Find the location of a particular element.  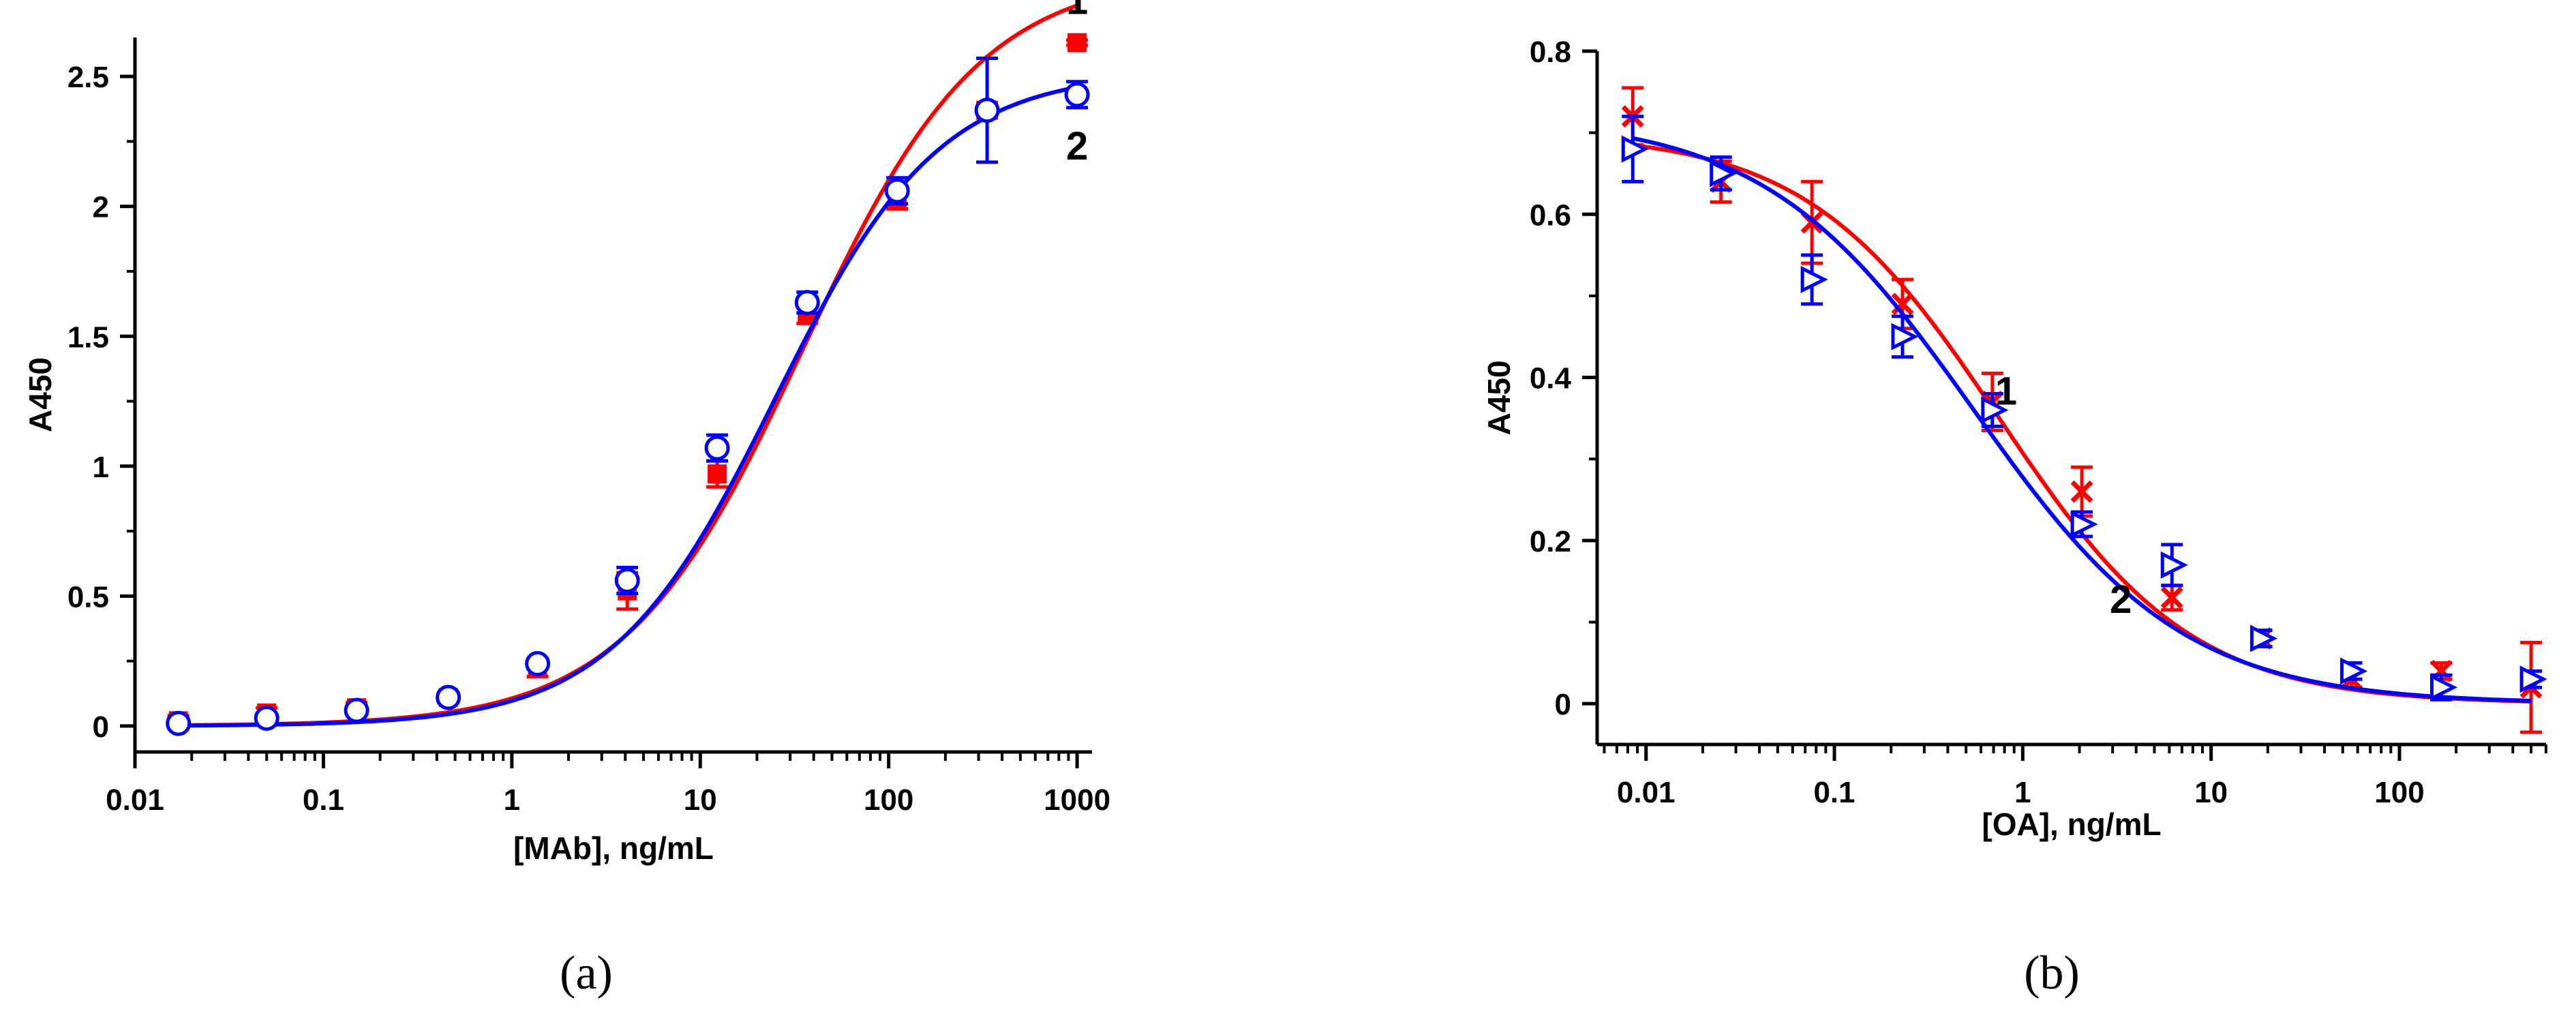

panel-caption: (a) is located at coordinates (586, 973).